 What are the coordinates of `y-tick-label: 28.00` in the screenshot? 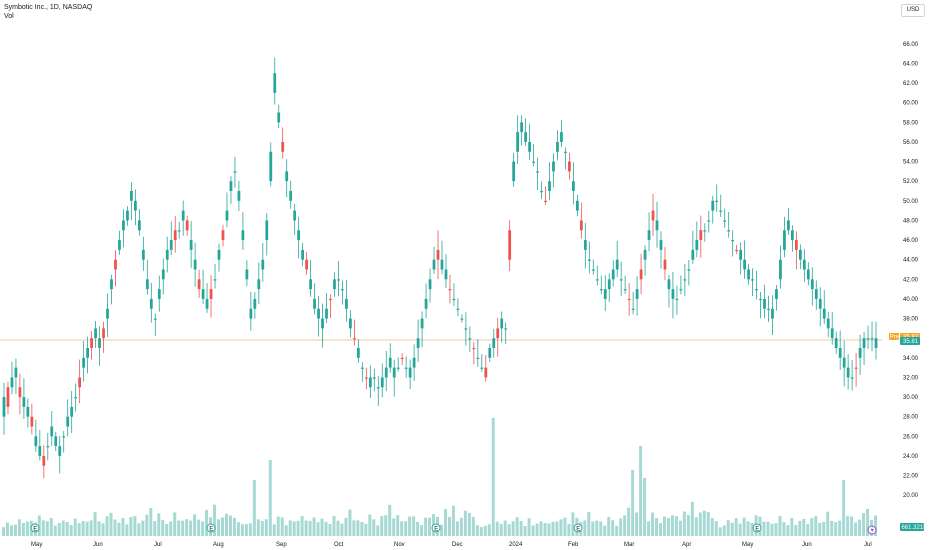 It's located at (911, 418).